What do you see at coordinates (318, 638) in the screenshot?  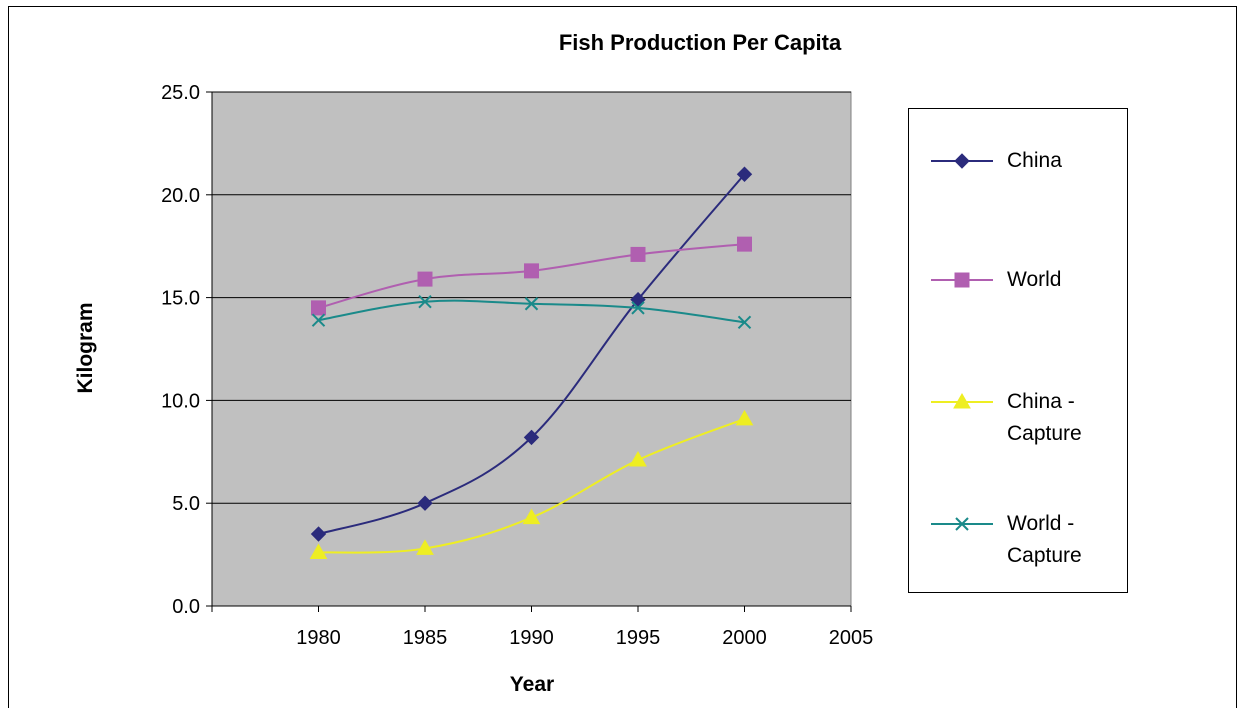 I see `x-tick-label: 1980` at bounding box center [318, 638].